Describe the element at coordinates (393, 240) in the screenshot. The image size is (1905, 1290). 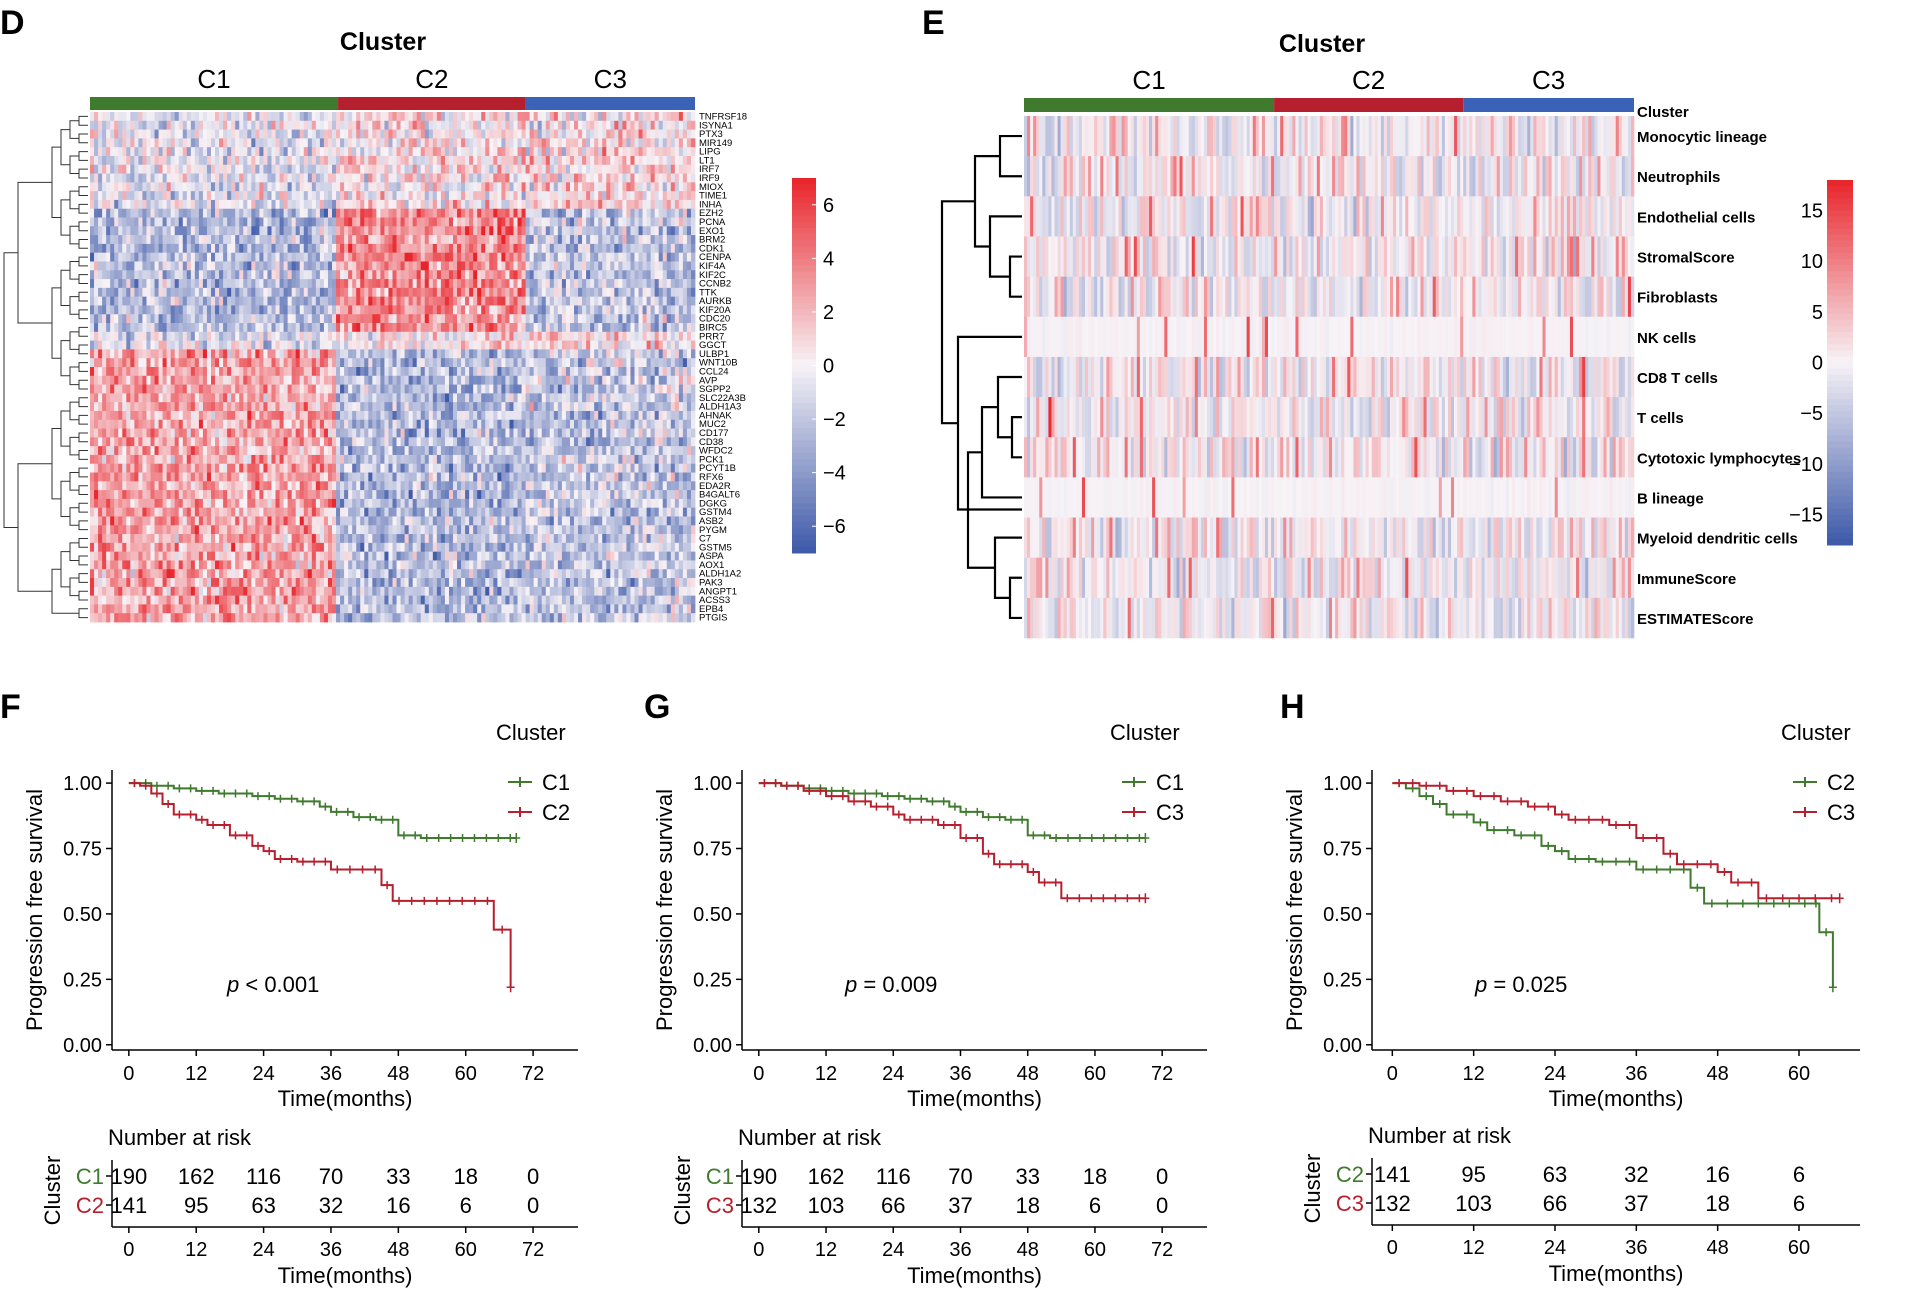
I see `heatmap-d-row-brm2` at that location.